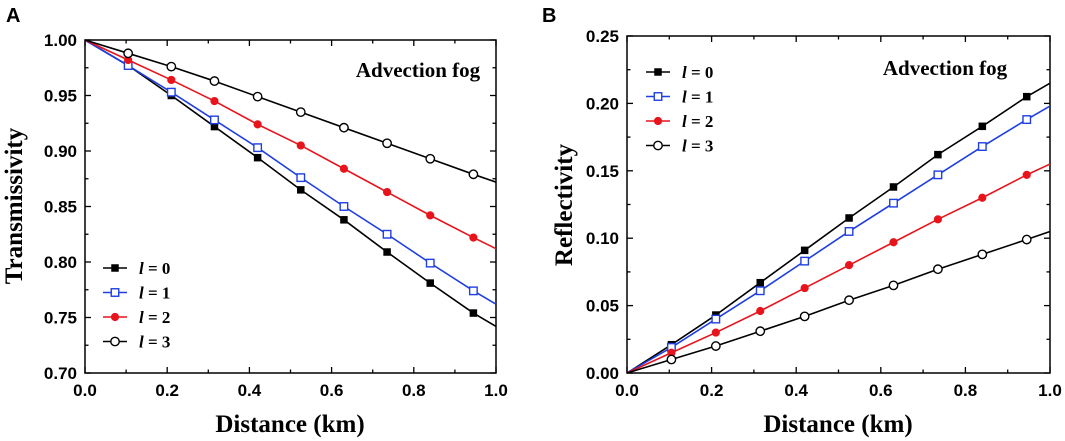  What do you see at coordinates (60, 151) in the screenshot?
I see `y-tick-label: 0.90` at bounding box center [60, 151].